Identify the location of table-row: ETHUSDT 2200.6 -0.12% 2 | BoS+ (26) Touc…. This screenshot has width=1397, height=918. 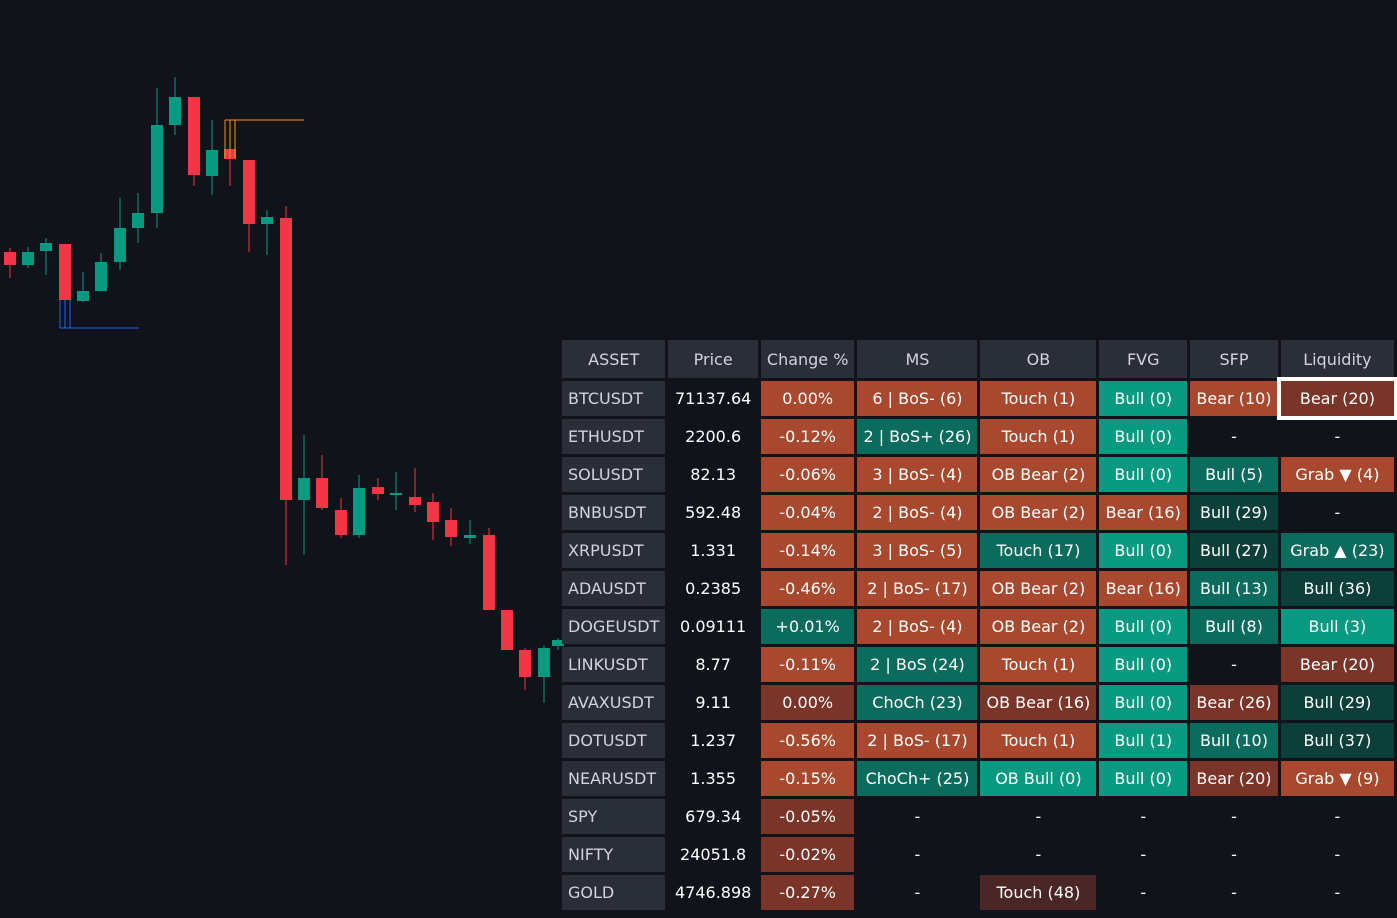
(978, 436).